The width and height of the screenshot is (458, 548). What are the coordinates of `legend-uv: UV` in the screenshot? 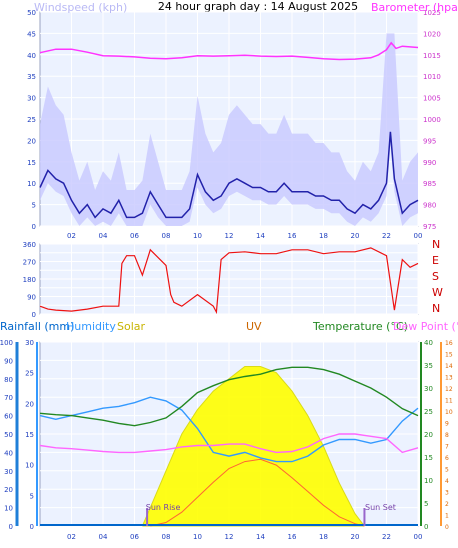 It's located at (254, 326).